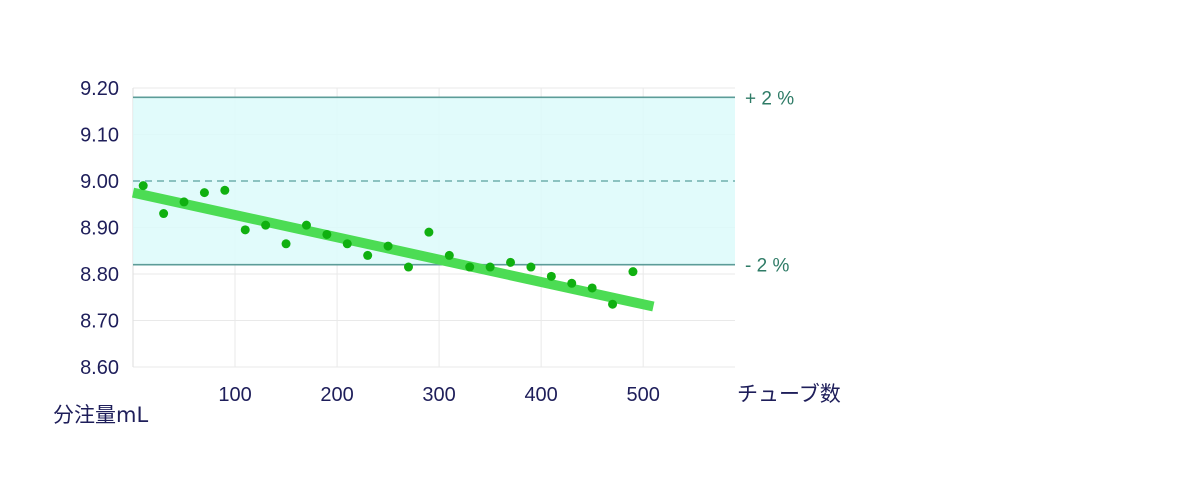 Image resolution: width=1200 pixels, height=497 pixels. Describe the element at coordinates (99, 322) in the screenshot. I see `y-tick-label: 8.70` at that location.